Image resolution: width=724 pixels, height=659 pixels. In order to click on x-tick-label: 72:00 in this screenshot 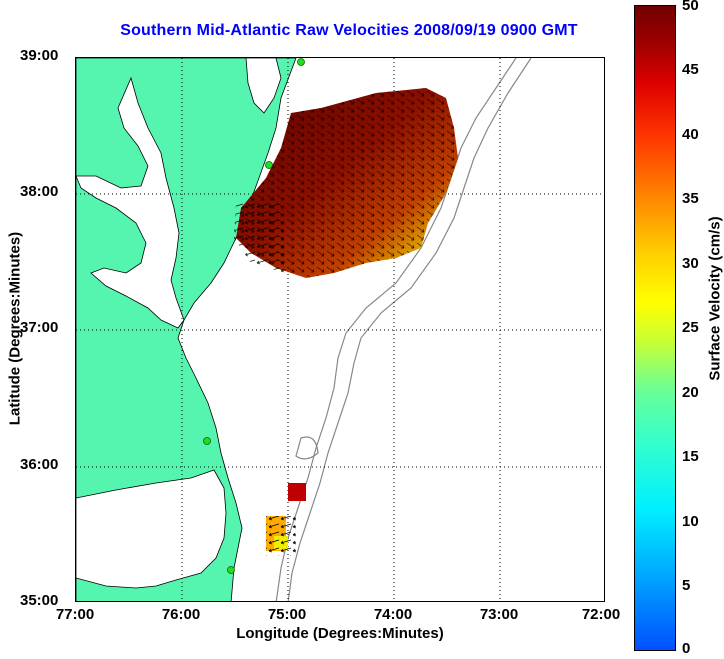, I will do `click(601, 614)`.